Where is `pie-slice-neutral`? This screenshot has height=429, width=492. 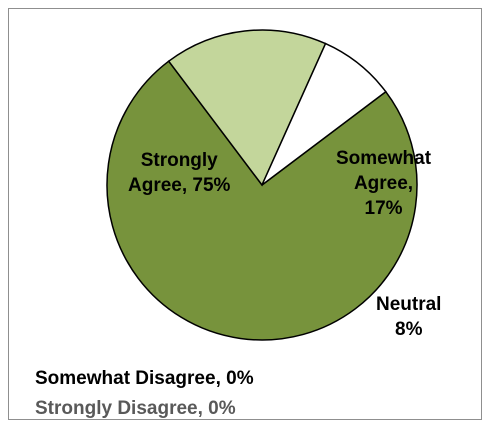 pie-slice-neutral is located at coordinates (324, 114).